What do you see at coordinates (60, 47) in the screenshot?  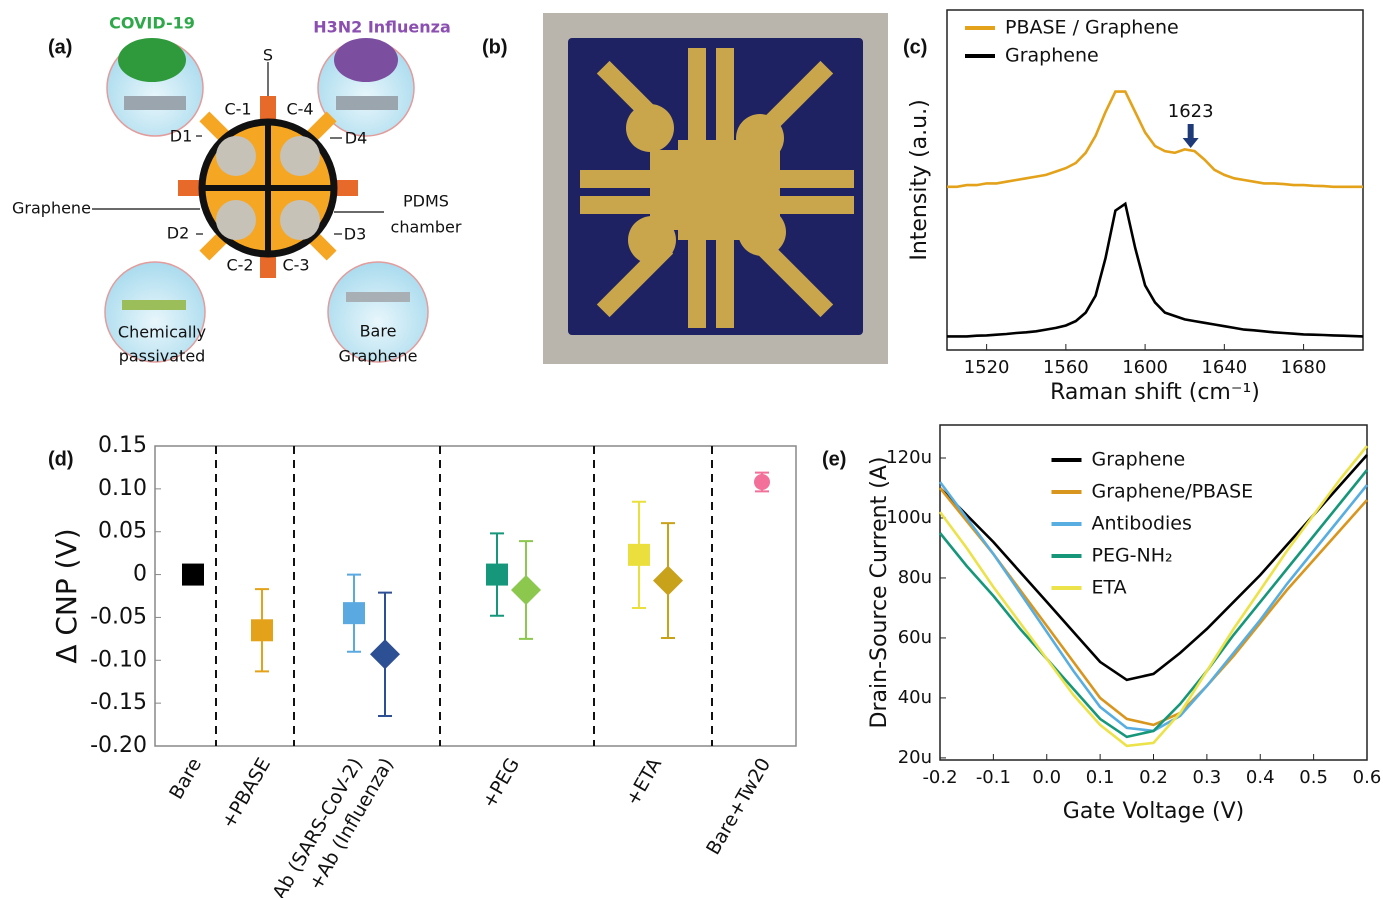 I see `panel-label: (a)` at bounding box center [60, 47].